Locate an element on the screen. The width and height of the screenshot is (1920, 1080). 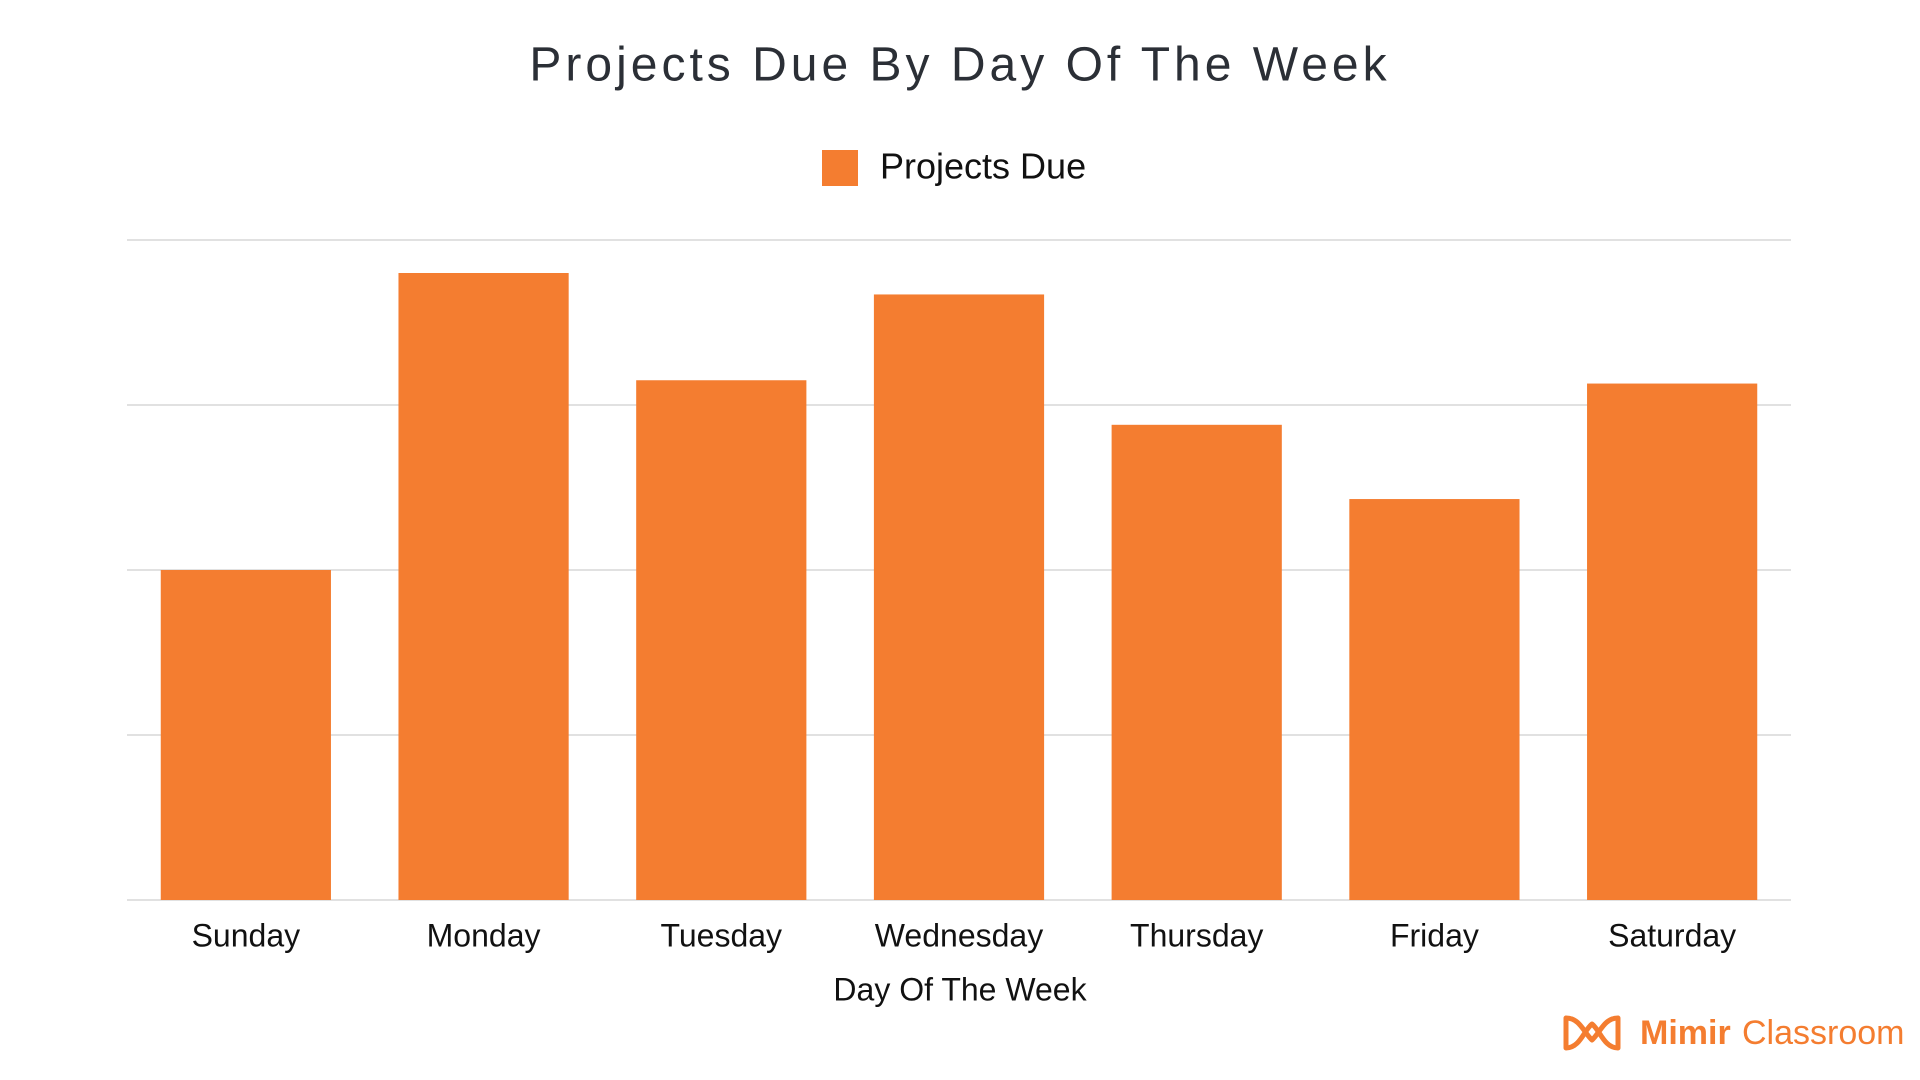
x-tick-label: Wednesday is located at coordinates (959, 935).